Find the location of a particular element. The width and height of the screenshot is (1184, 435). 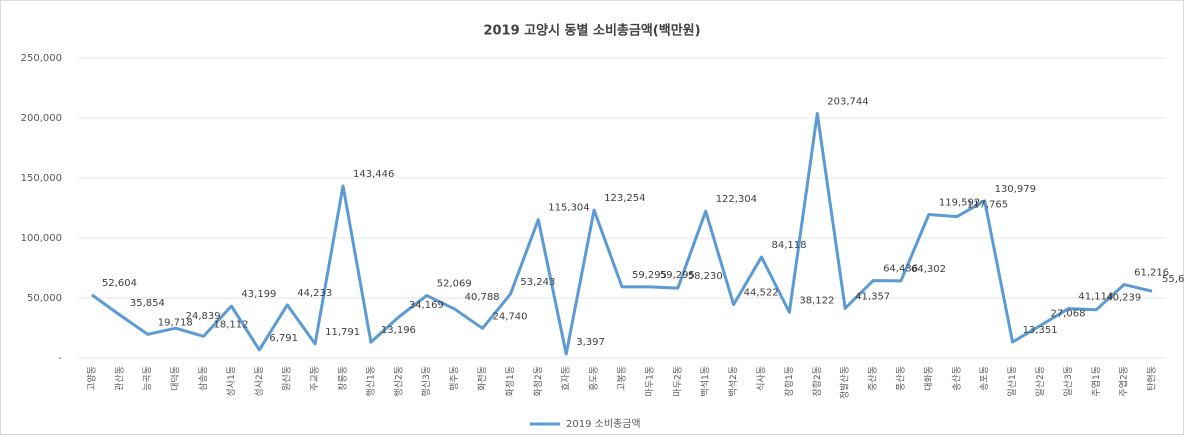

x-tick-label: 장항1동 is located at coordinates (789, 381).